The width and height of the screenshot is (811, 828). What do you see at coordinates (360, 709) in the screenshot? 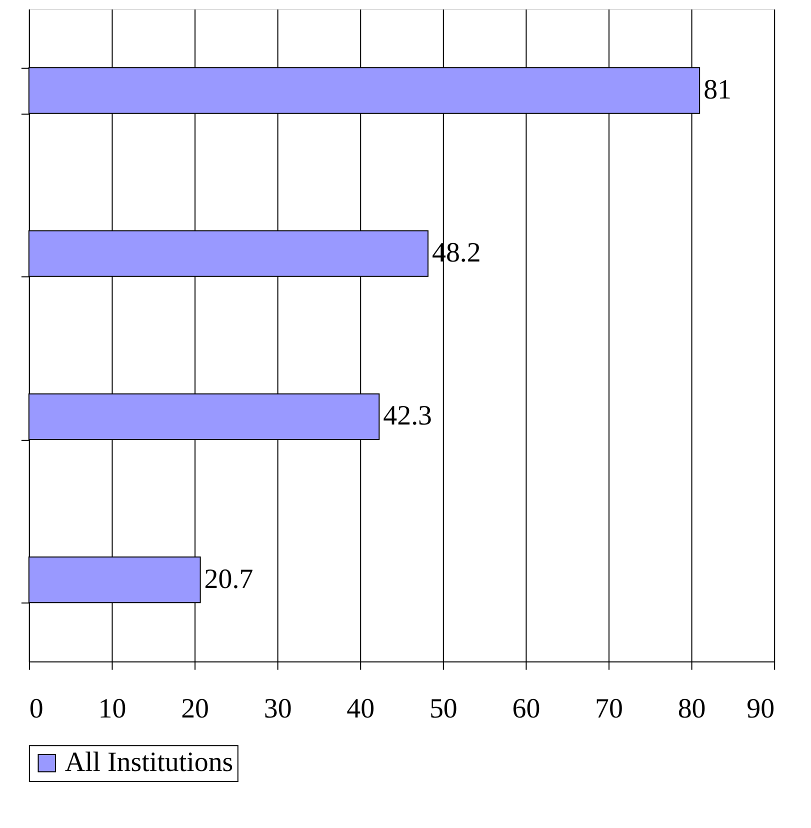
I see `x-tick-label: 40` at bounding box center [360, 709].